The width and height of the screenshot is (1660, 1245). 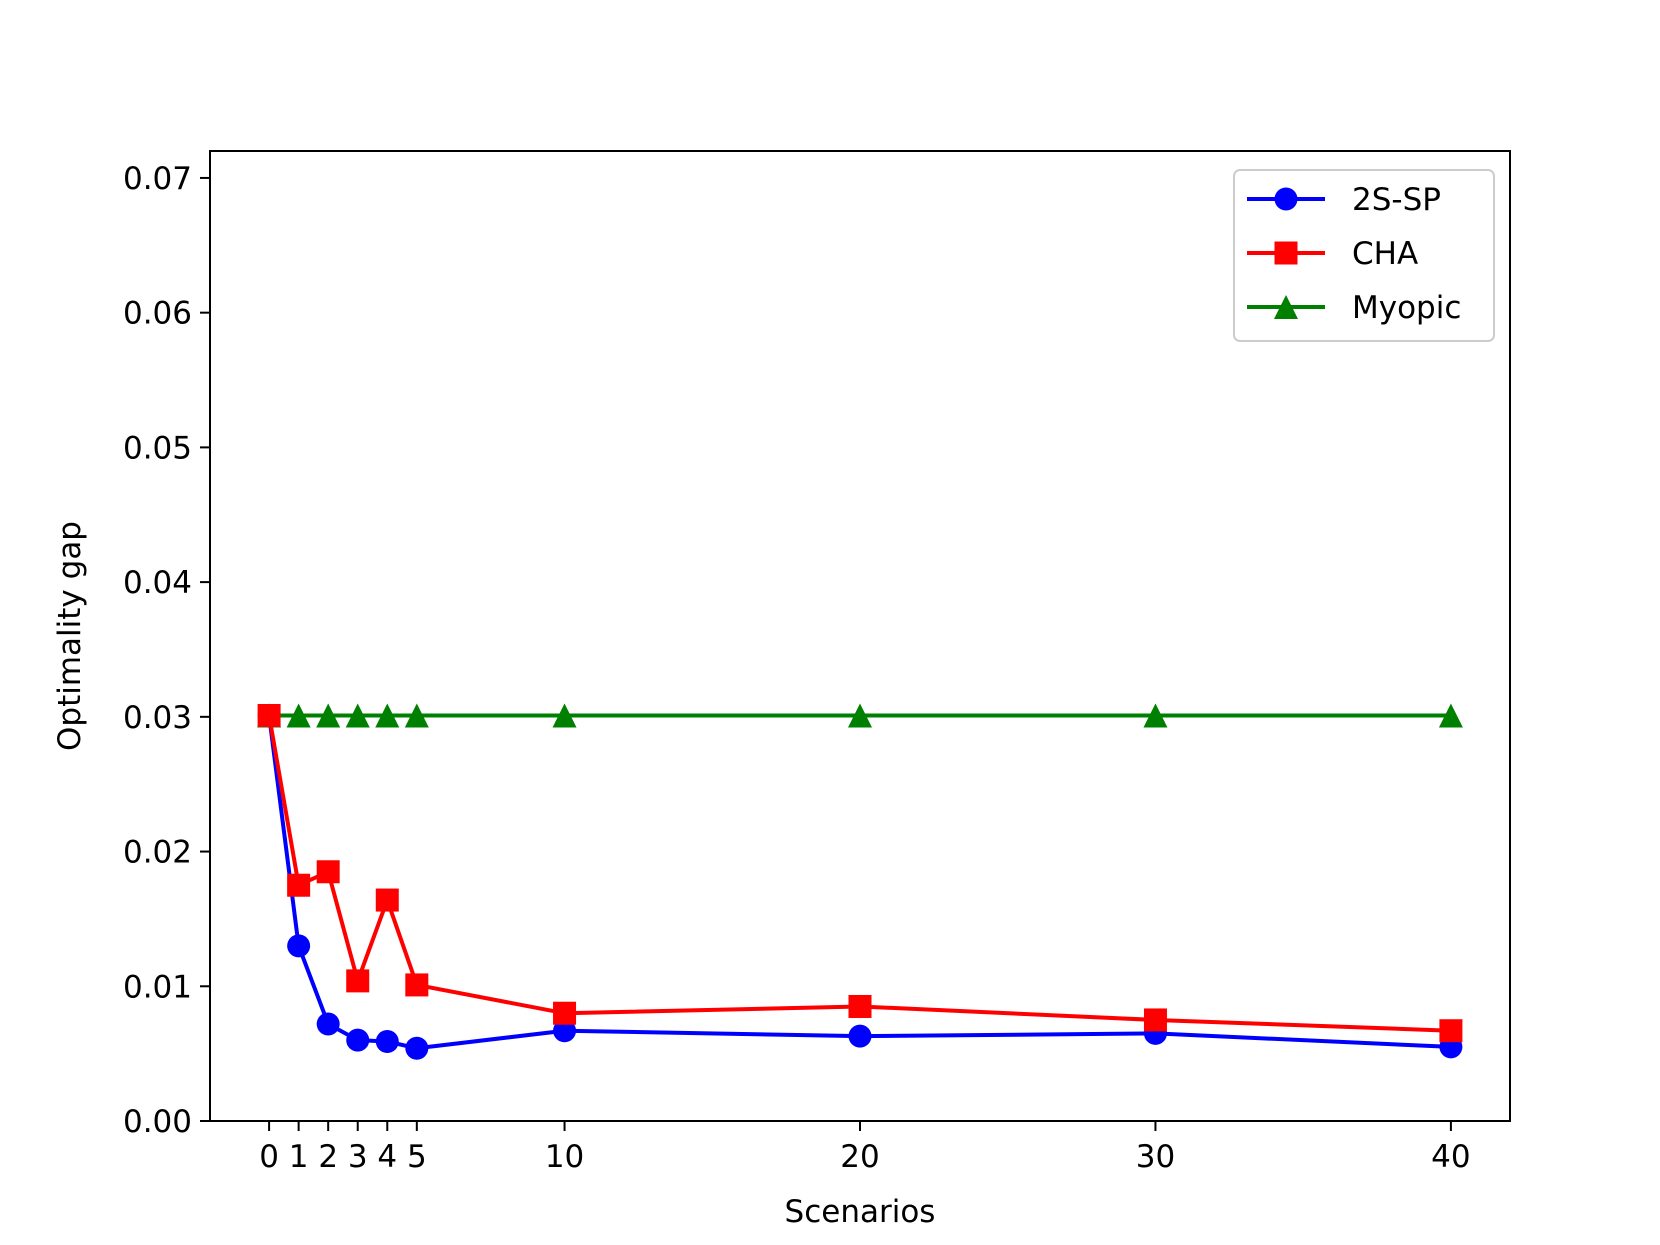 What do you see at coordinates (70, 636) in the screenshot?
I see `y-axis-label: Optimality gap` at bounding box center [70, 636].